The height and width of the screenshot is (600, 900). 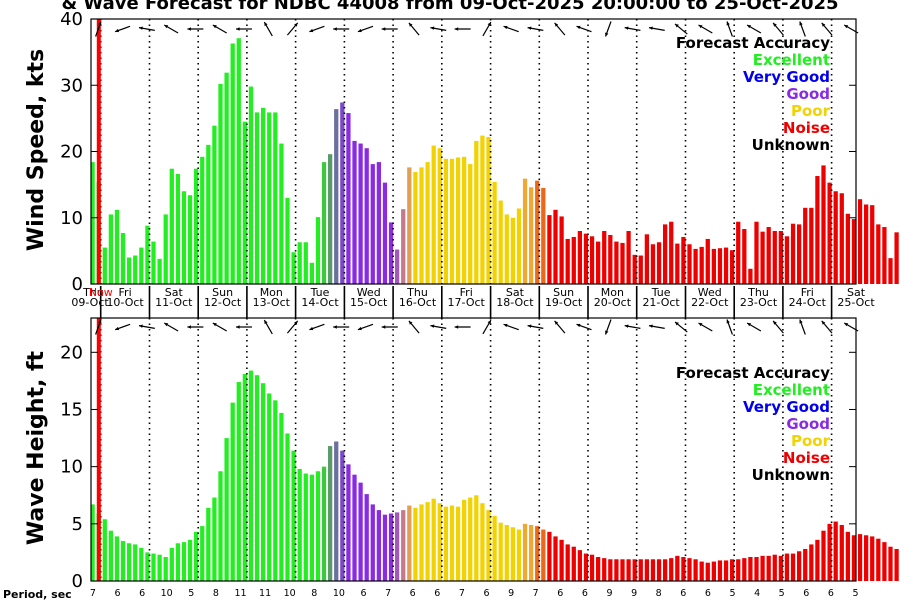 I want to click on day-date-label: 13-Oct, so click(x=272, y=302).